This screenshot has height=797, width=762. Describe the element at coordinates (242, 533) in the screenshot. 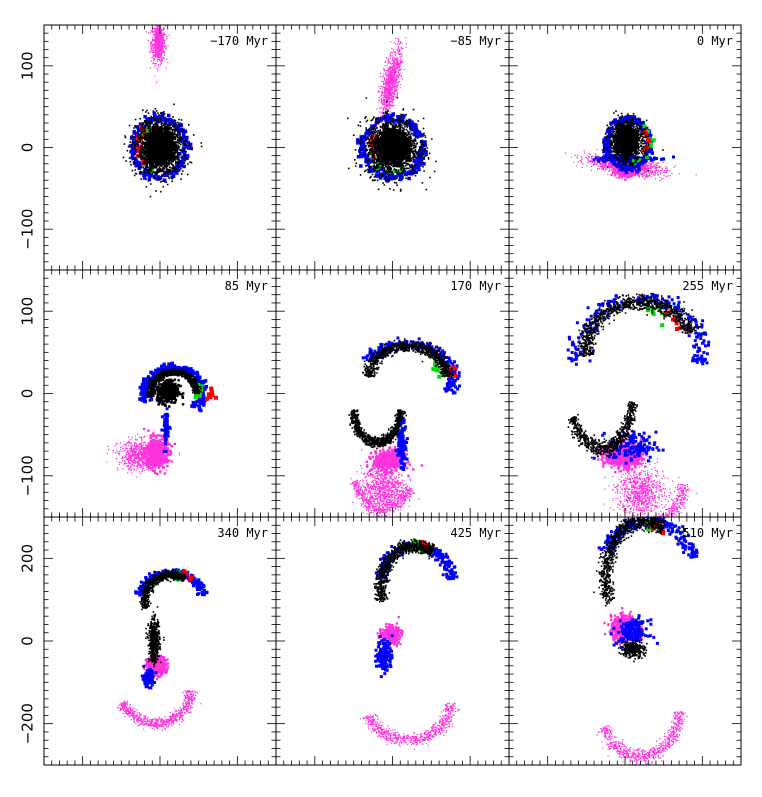

I see `panel-time-label: 340 Myr` at that location.